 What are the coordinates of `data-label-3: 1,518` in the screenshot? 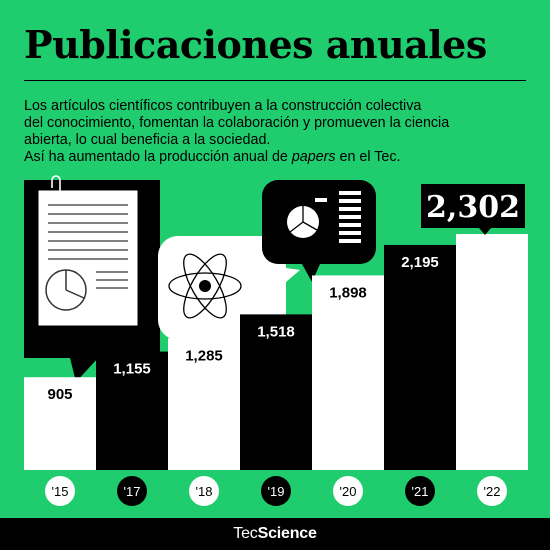 It's located at (276, 331).